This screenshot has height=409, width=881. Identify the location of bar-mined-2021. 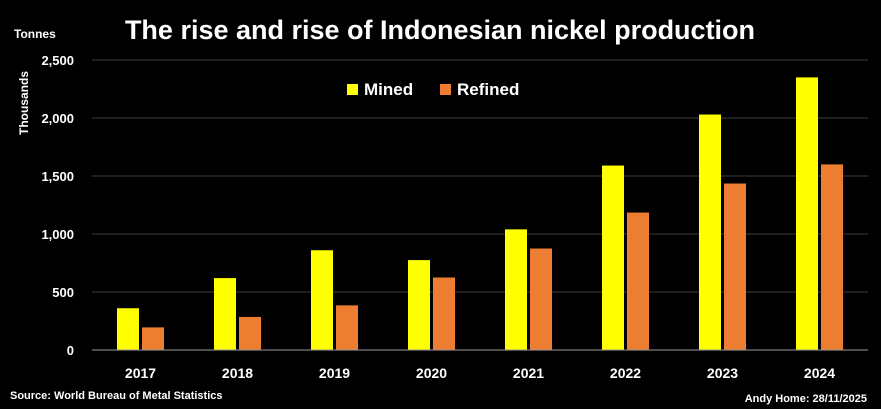
(516, 289).